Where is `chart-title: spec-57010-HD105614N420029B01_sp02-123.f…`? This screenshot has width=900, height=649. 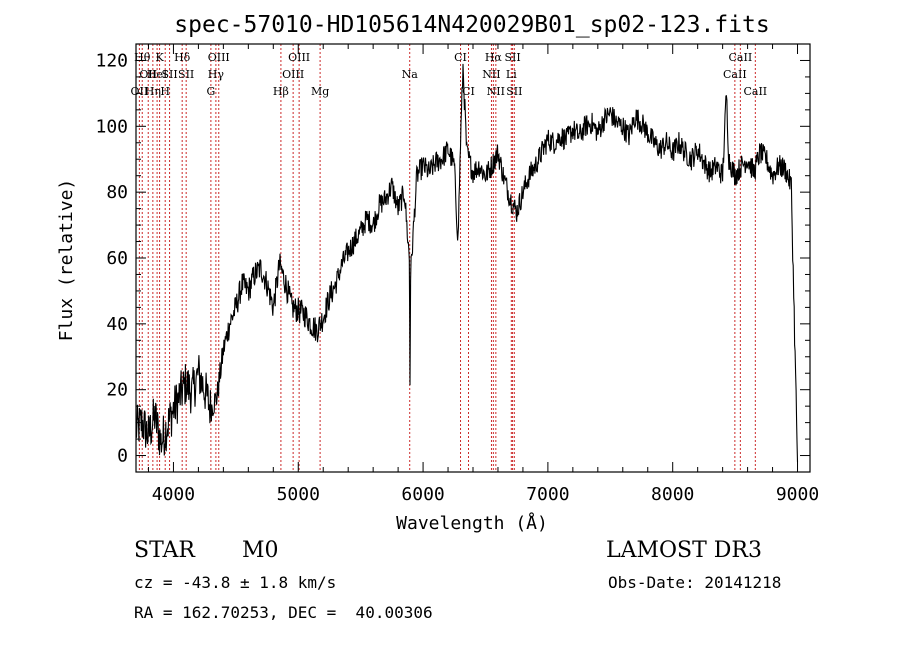 chart-title: spec-57010-HD105614N420029B01_sp02-123.f… is located at coordinates (471, 25).